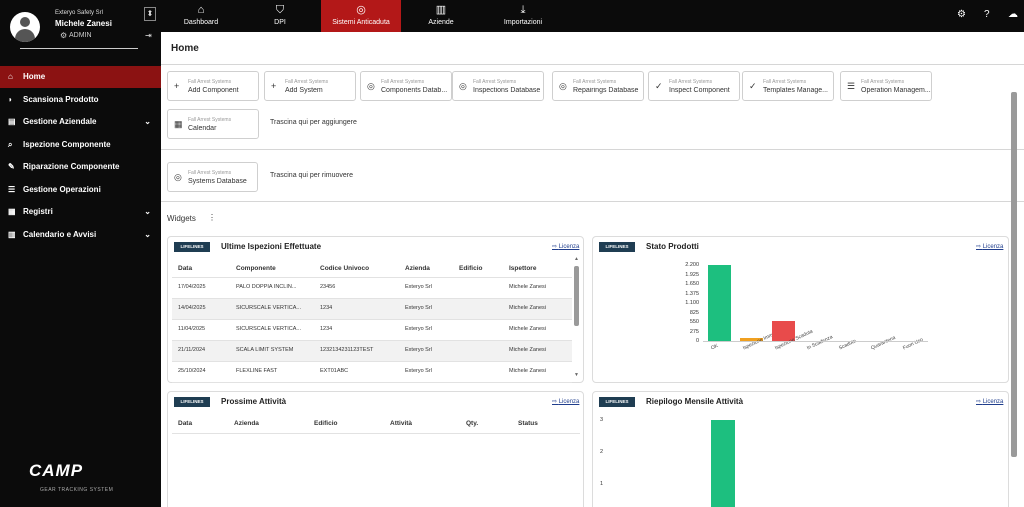 This screenshot has height=507, width=1024. I want to click on sidebar-item-ispezione-componente: ⌕ Ispezione Componente, so click(80, 145).